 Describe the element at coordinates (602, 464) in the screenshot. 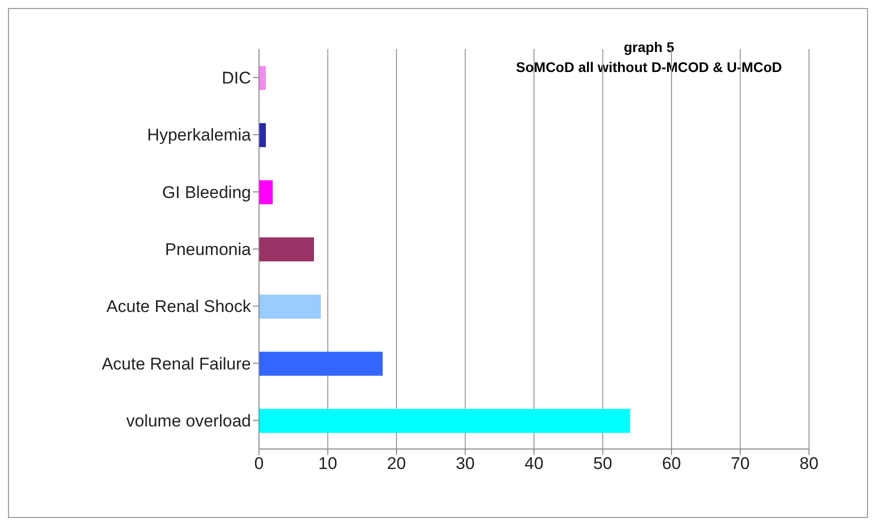

I see `x-tick-label: 50` at that location.